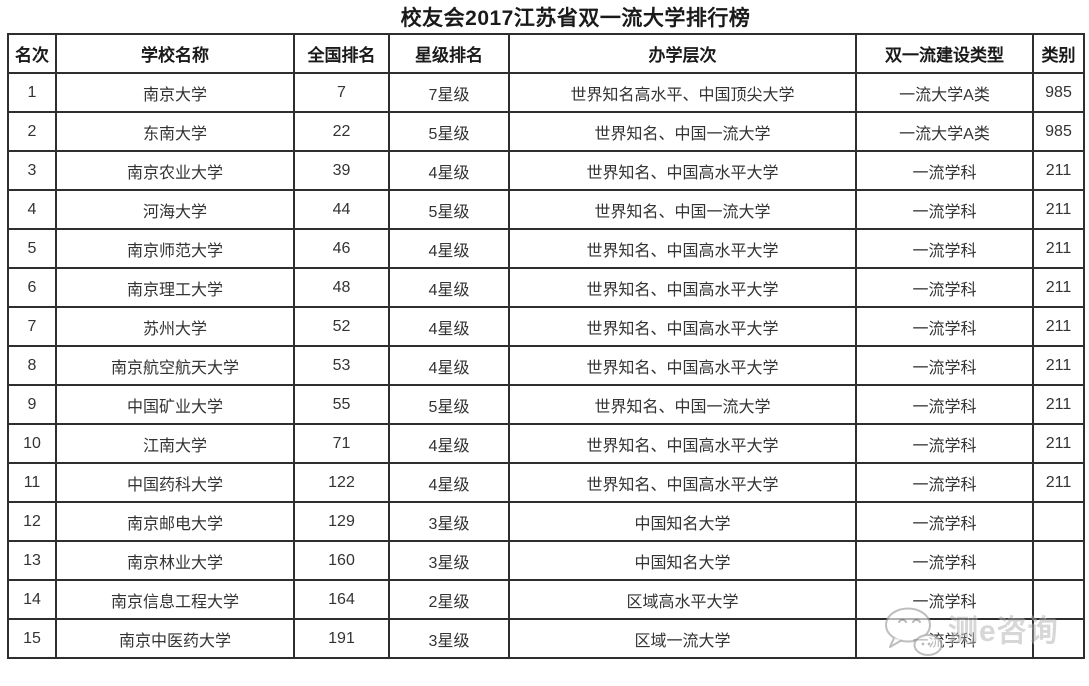  I want to click on table-cell: 164, so click(341, 599).